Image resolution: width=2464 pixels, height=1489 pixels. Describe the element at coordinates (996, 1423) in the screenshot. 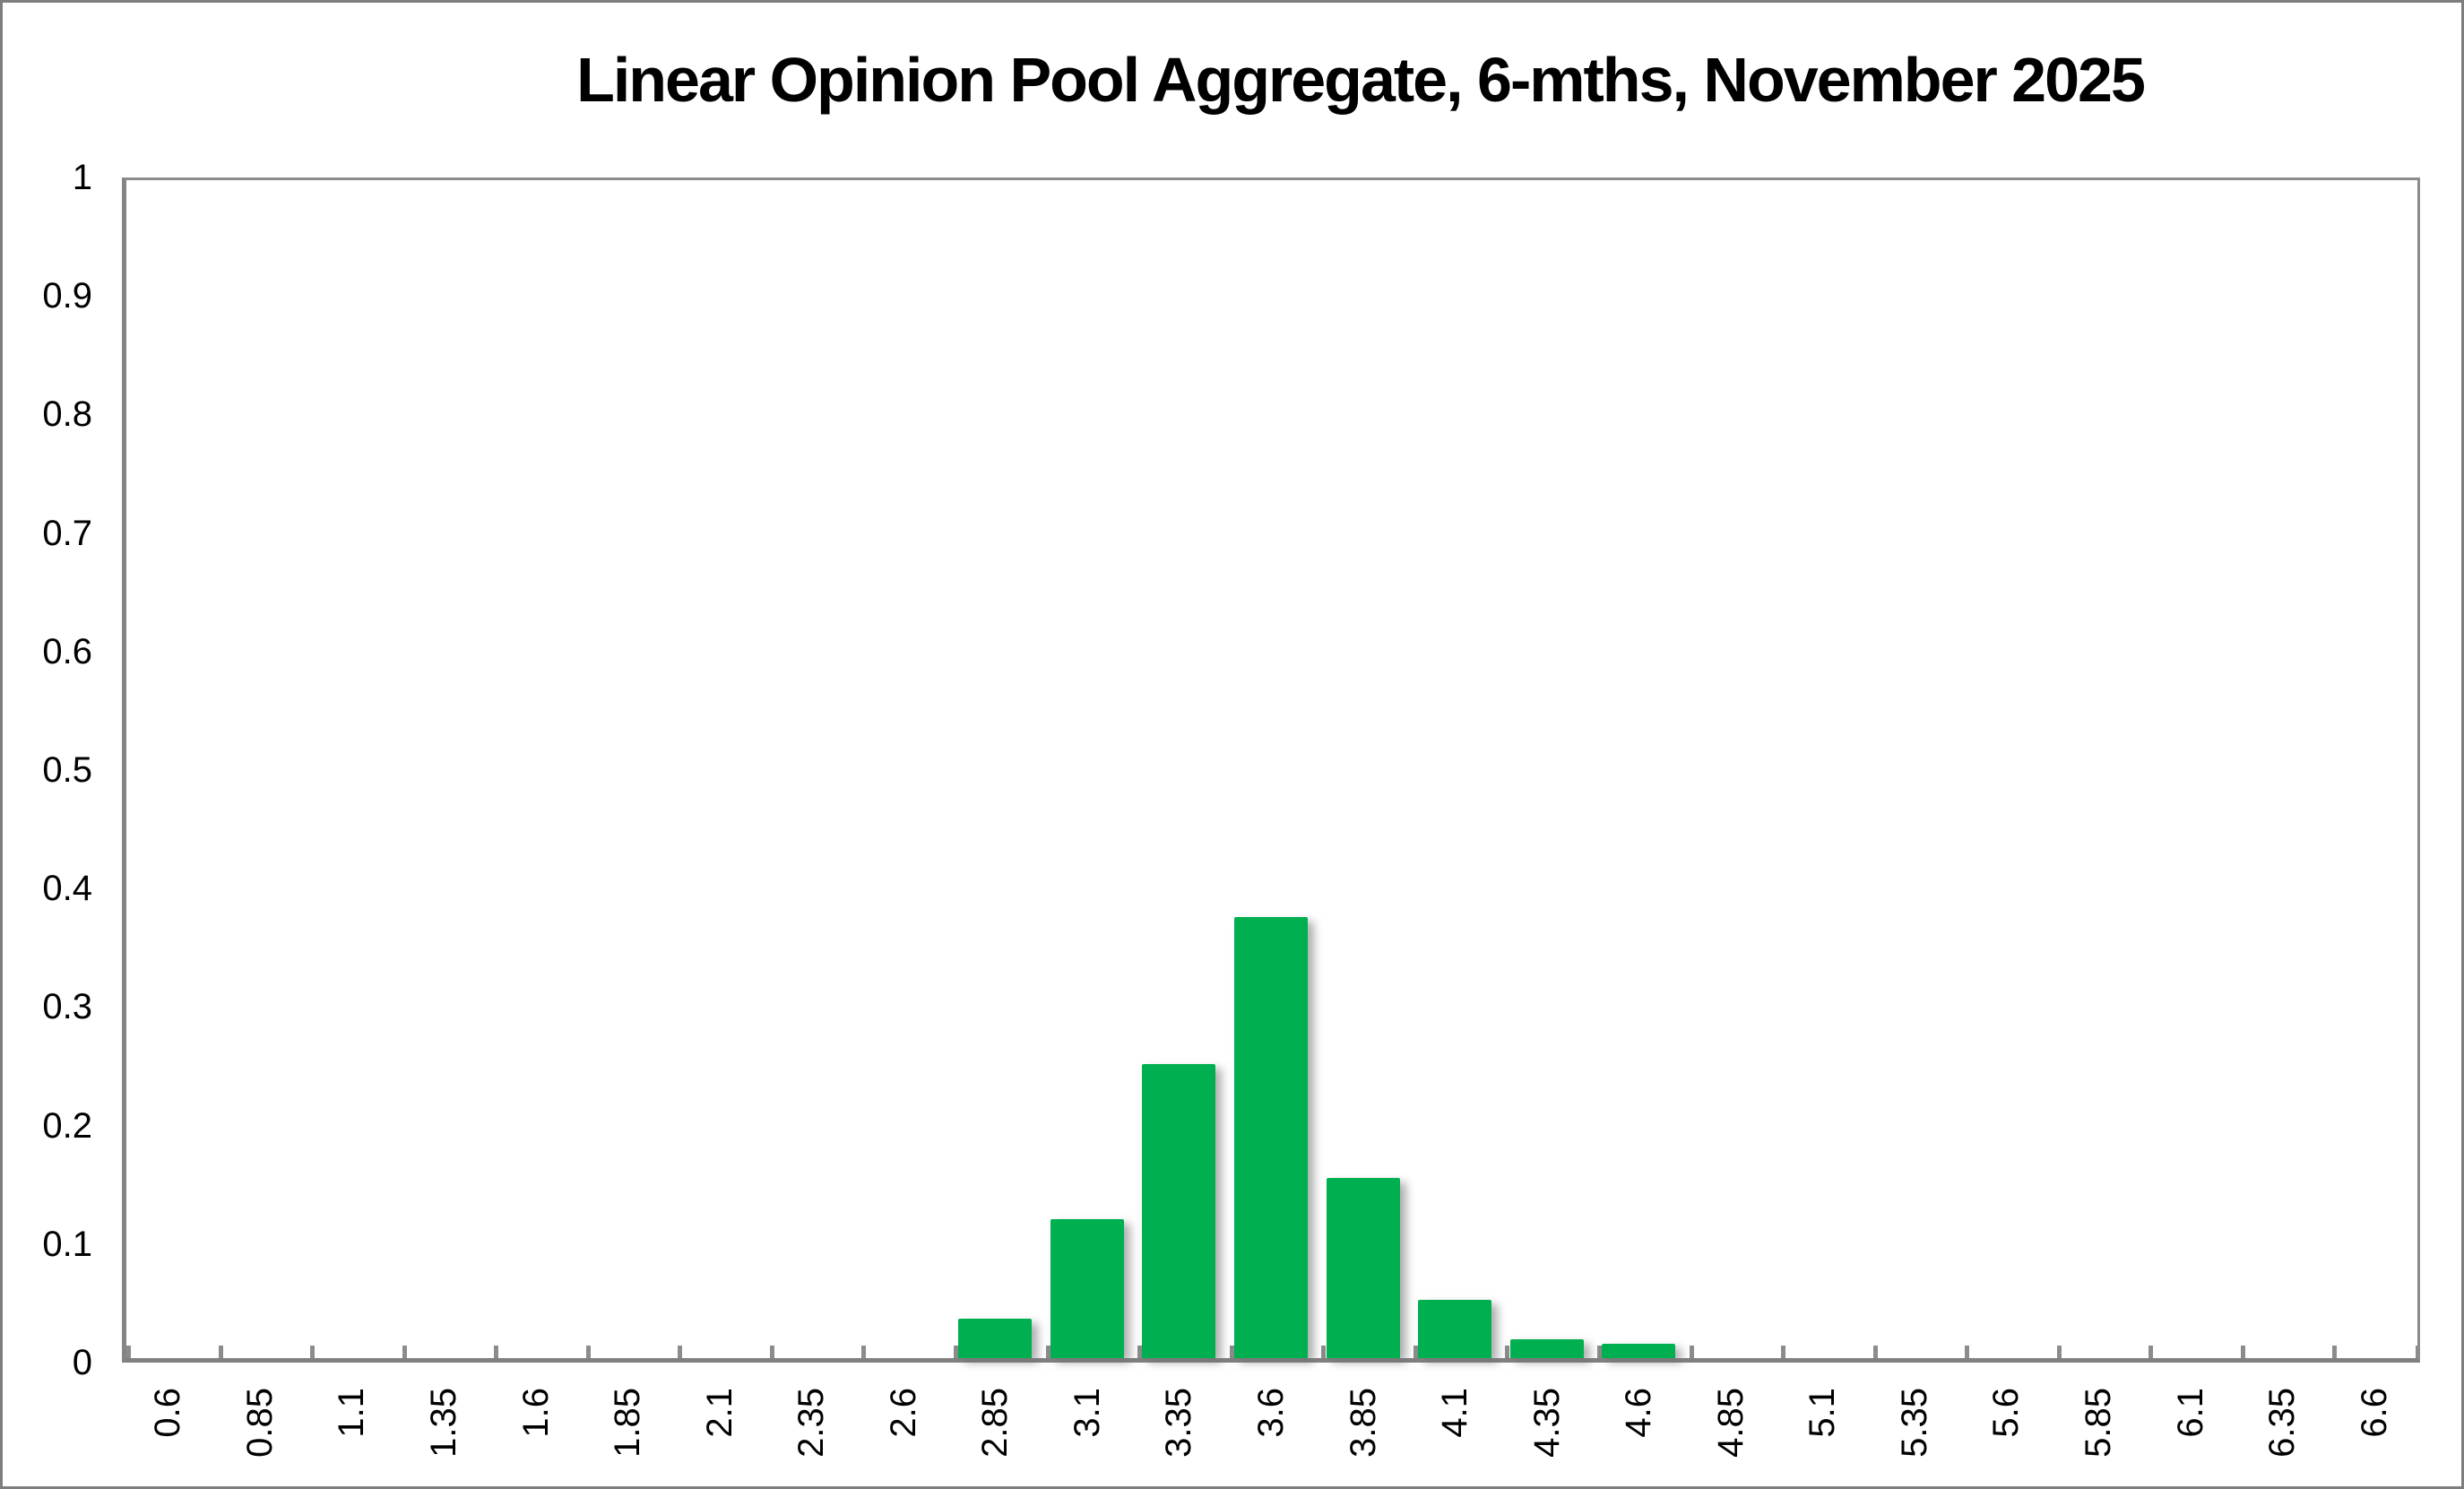

I see `x-axis-tick-label: 2.85` at that location.